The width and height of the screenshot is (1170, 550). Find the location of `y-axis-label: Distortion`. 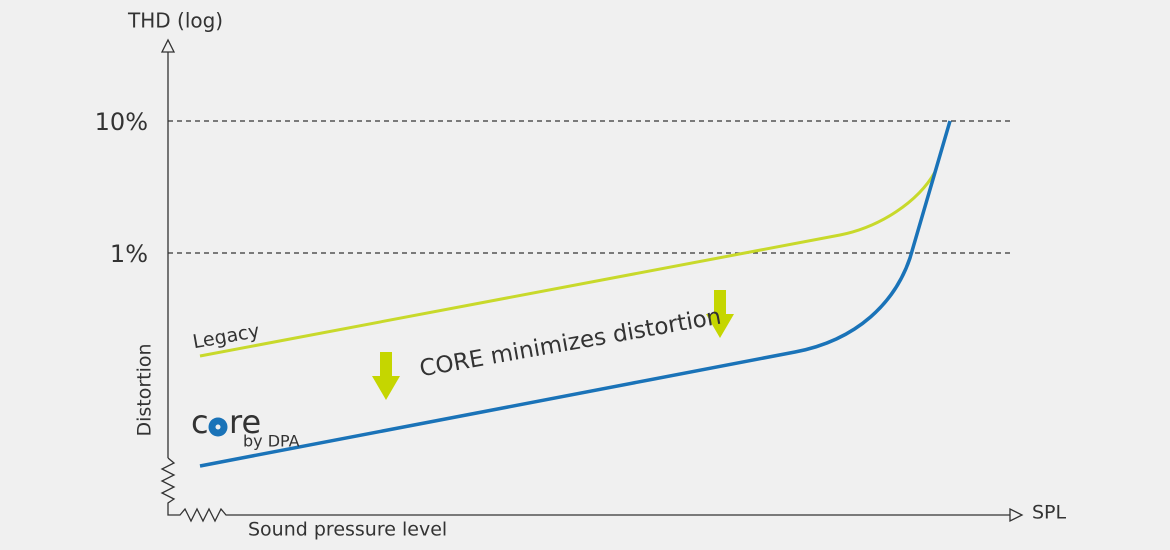

y-axis-label: Distortion is located at coordinates (145, 389).